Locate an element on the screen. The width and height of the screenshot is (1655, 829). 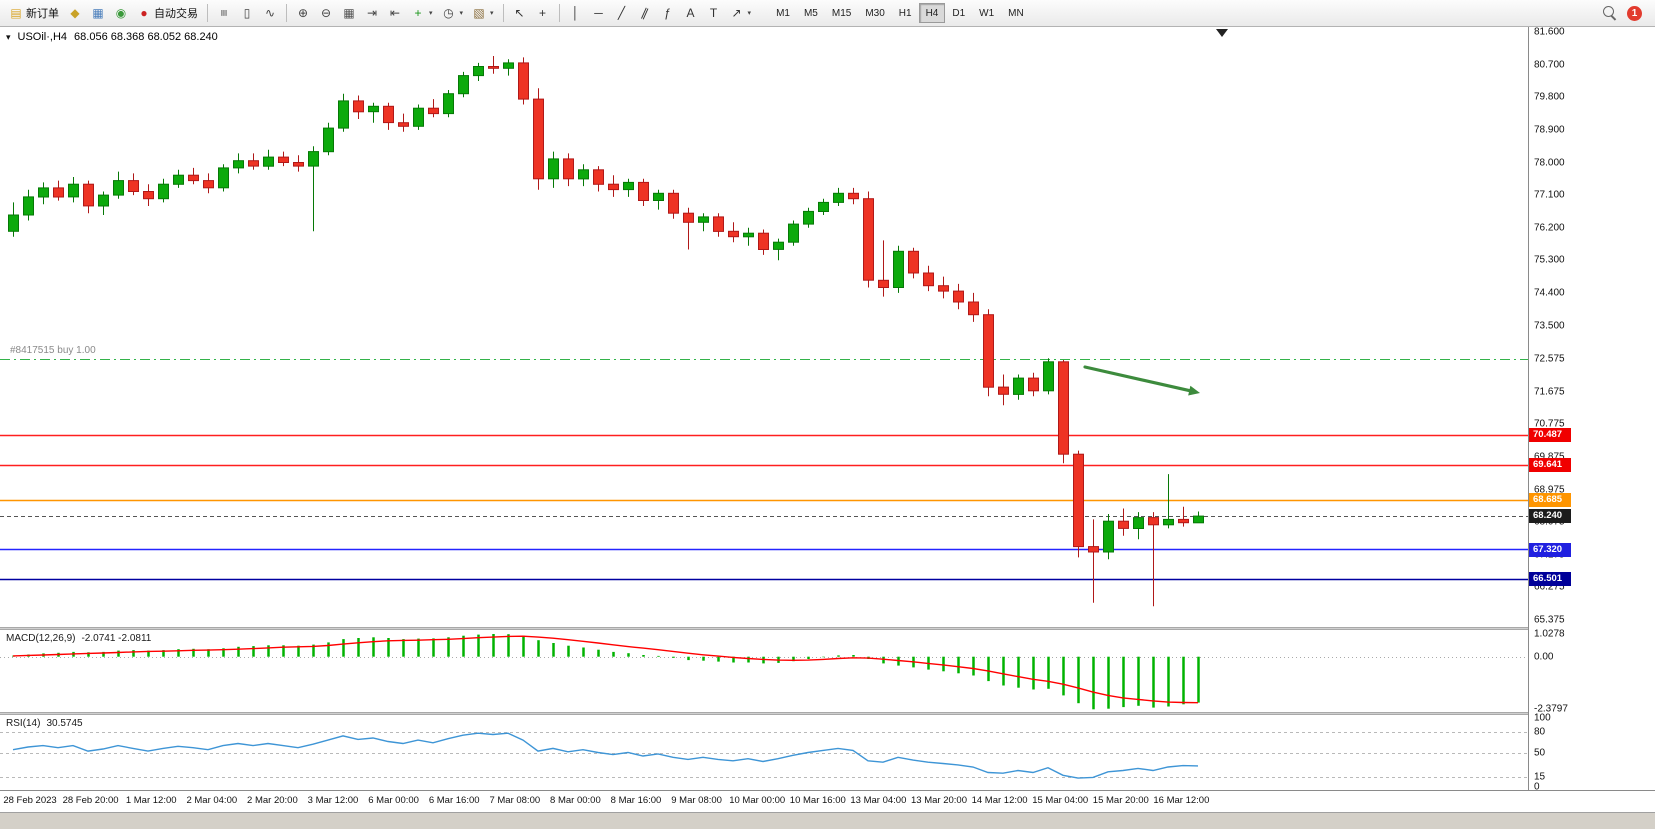
channel-button: ∥ is located at coordinates (645, 13).